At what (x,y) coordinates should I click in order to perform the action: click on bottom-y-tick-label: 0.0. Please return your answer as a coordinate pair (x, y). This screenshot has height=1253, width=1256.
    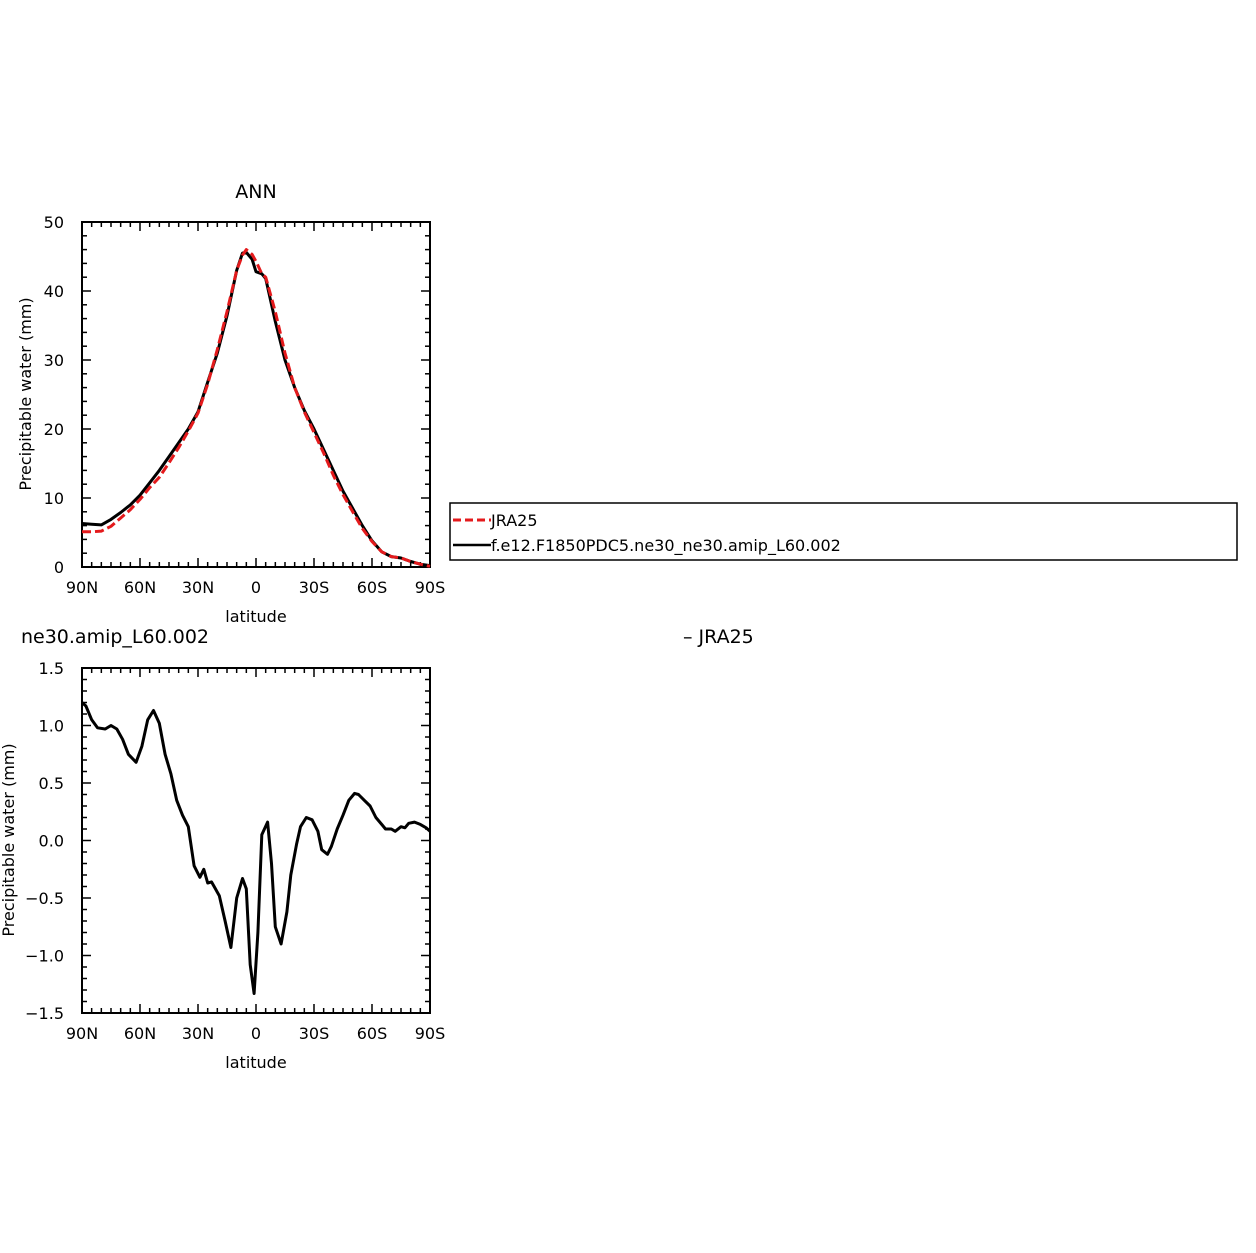
    Looking at the image, I should click on (51, 841).